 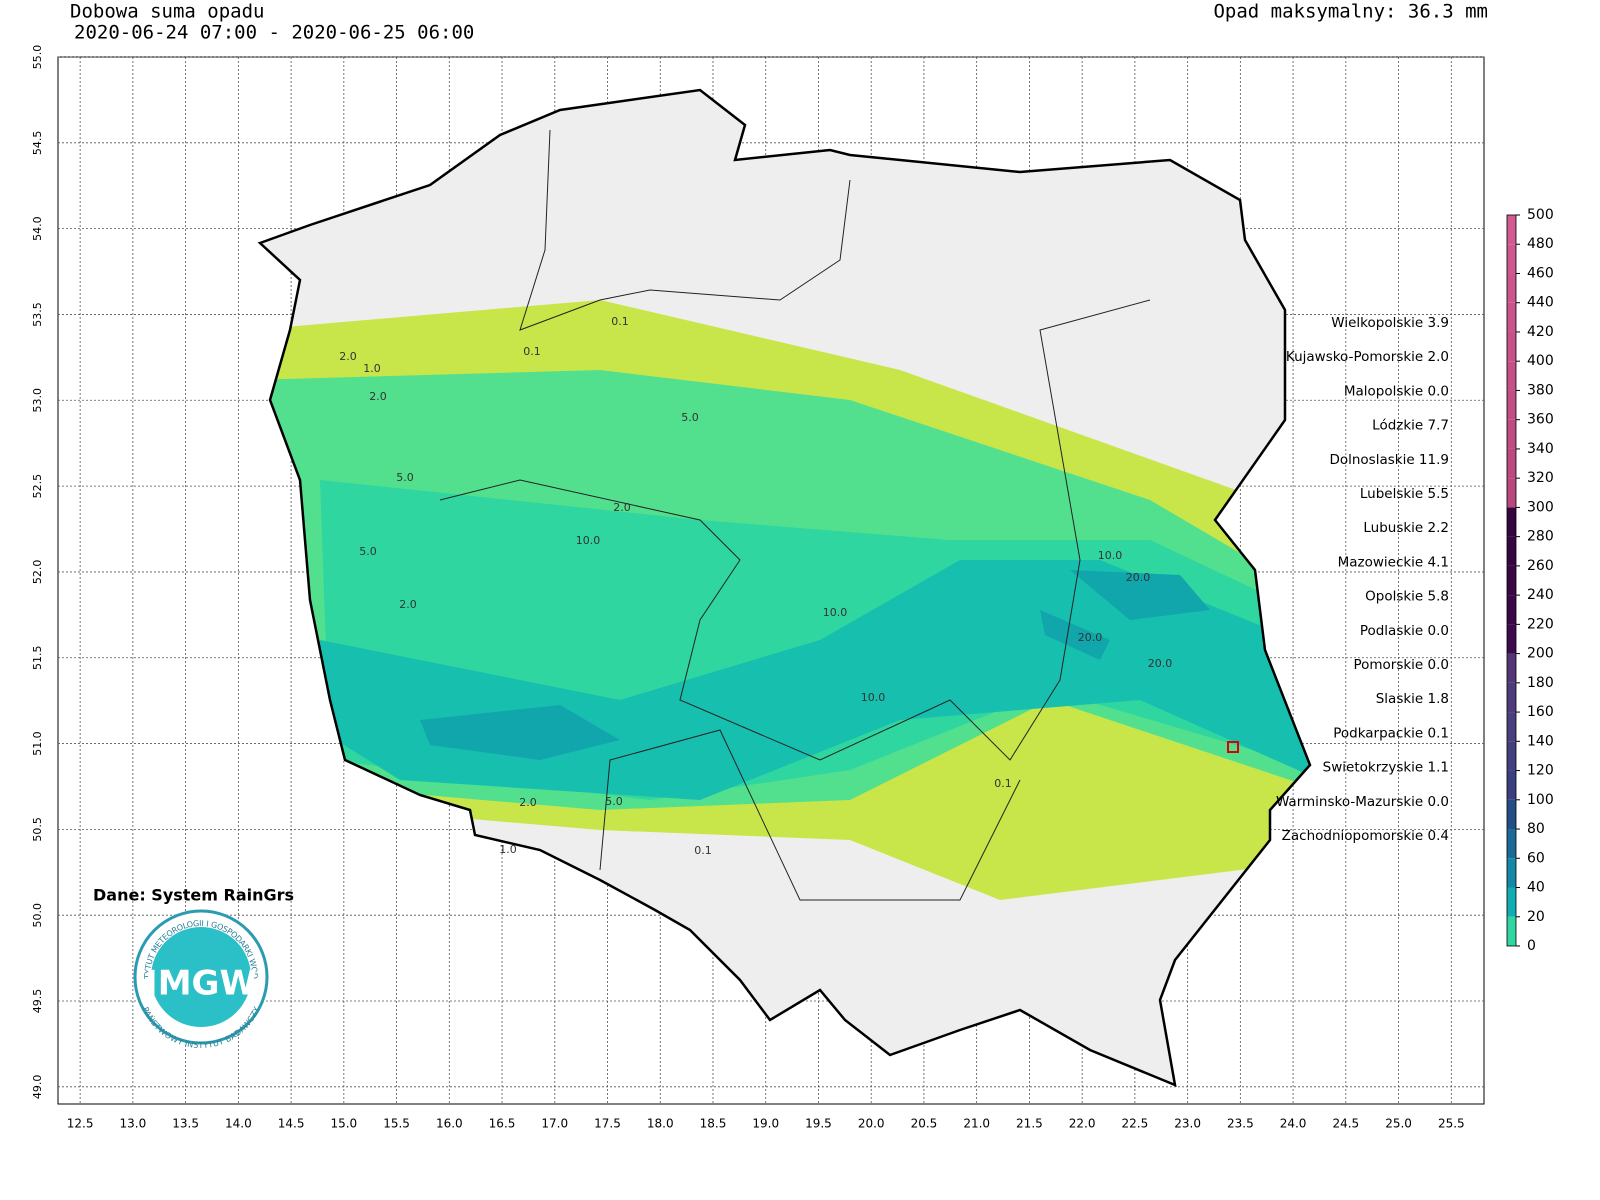 What do you see at coordinates (37, 143) in the screenshot?
I see `y-tick-label: 54.5` at bounding box center [37, 143].